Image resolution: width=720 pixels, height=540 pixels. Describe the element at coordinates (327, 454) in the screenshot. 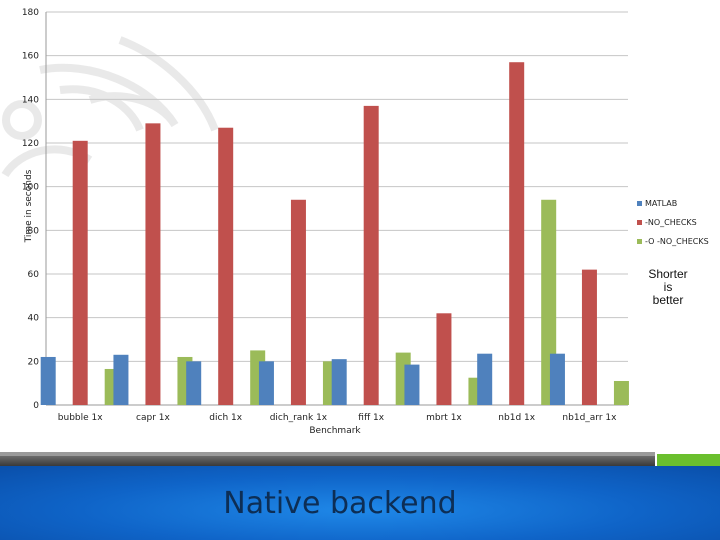

I see `footer-gray-highlight` at that location.